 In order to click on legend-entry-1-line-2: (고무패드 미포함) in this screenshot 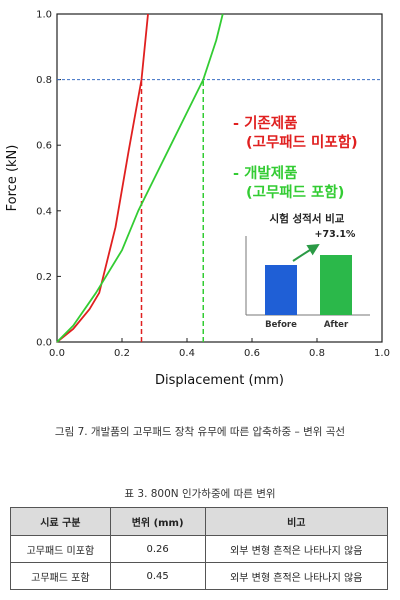, I will do `click(302, 142)`.